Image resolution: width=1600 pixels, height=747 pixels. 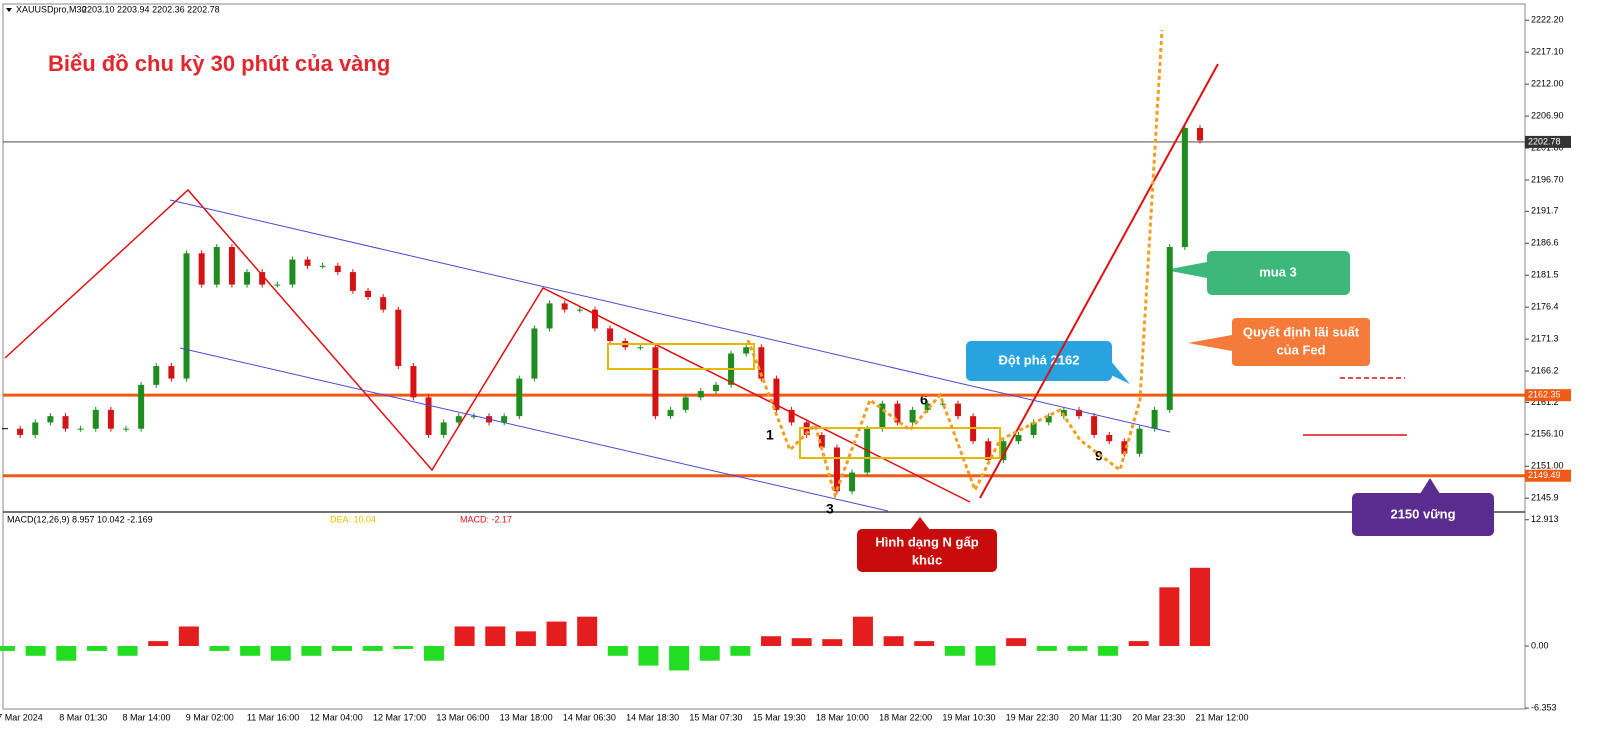 I want to click on y-tick-label: 2171.3, so click(x=1545, y=338).